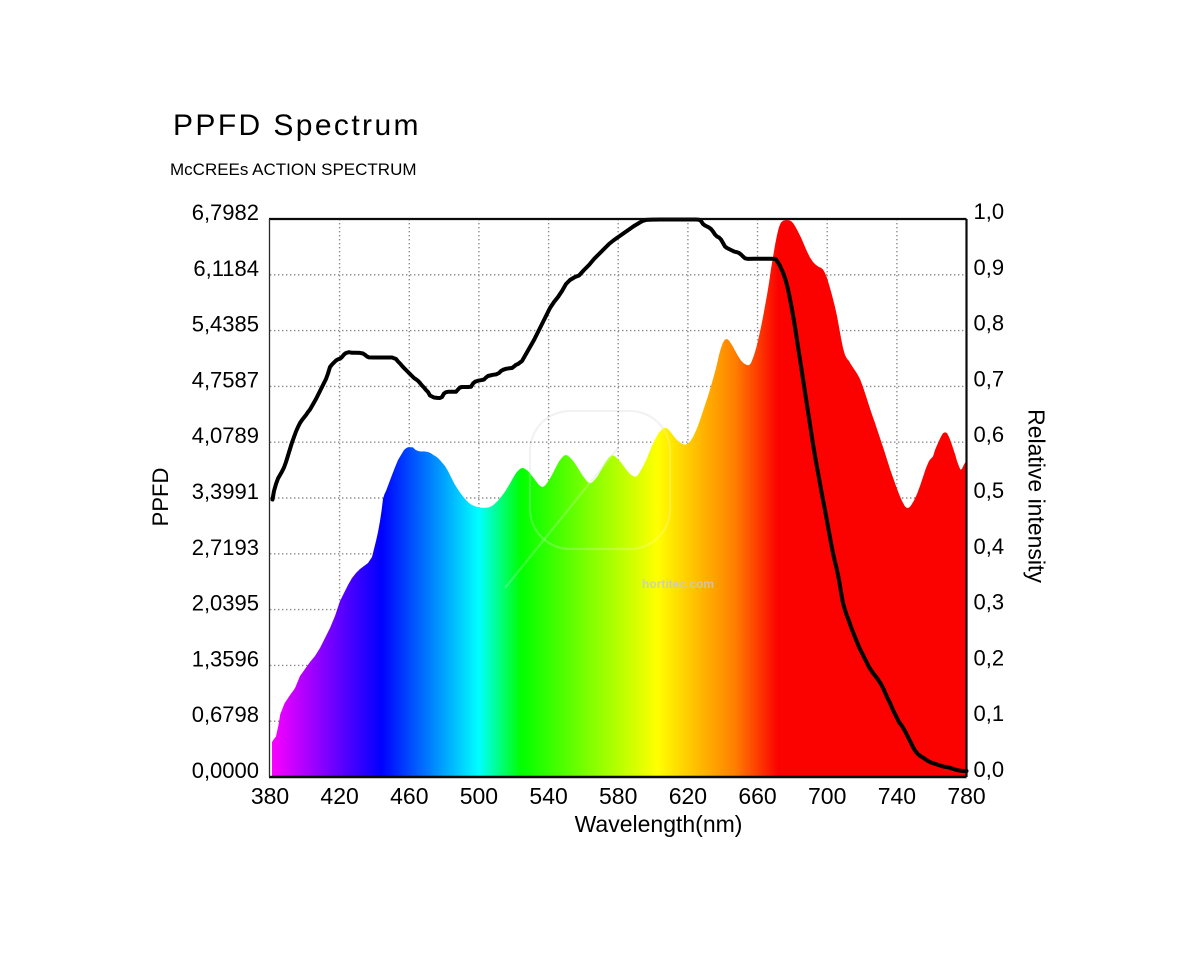 This screenshot has width=1200, height=965. I want to click on svg-text: 1,3596, so click(225, 658).